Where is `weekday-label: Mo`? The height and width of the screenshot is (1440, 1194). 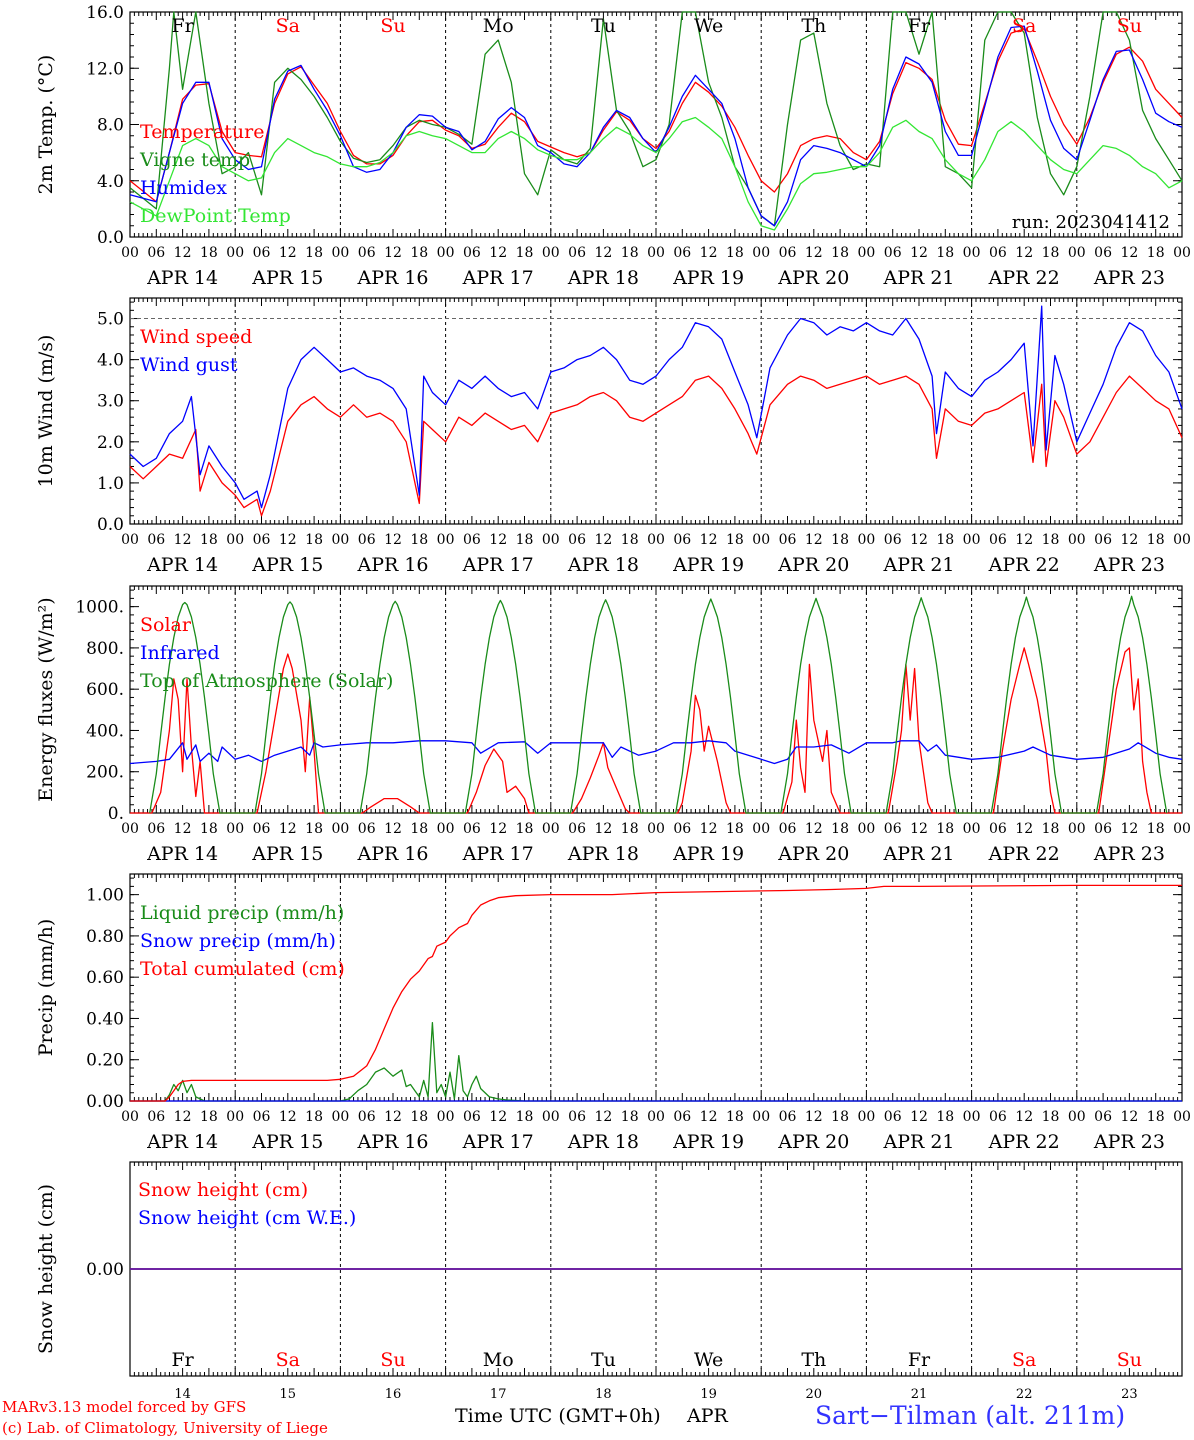 weekday-label: Mo is located at coordinates (498, 1360).